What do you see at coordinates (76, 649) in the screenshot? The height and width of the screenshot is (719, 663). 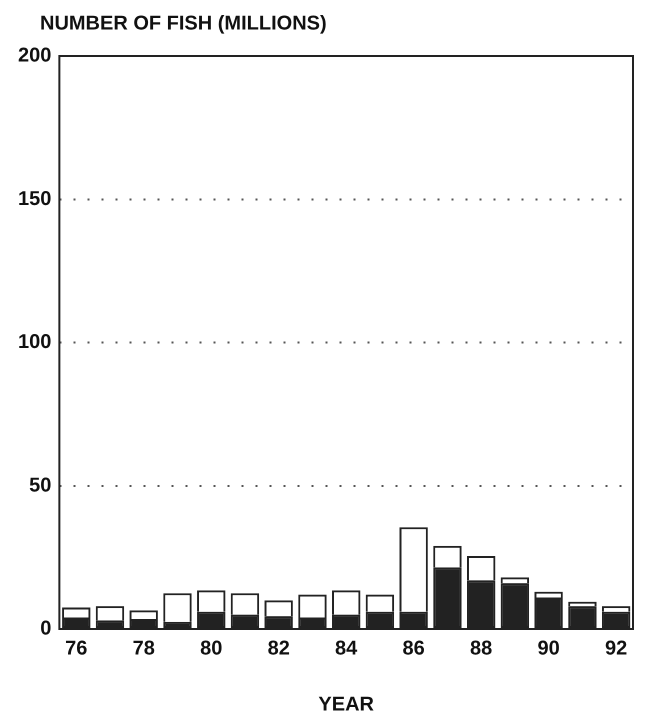 I see `x-tick-label: 76` at bounding box center [76, 649].